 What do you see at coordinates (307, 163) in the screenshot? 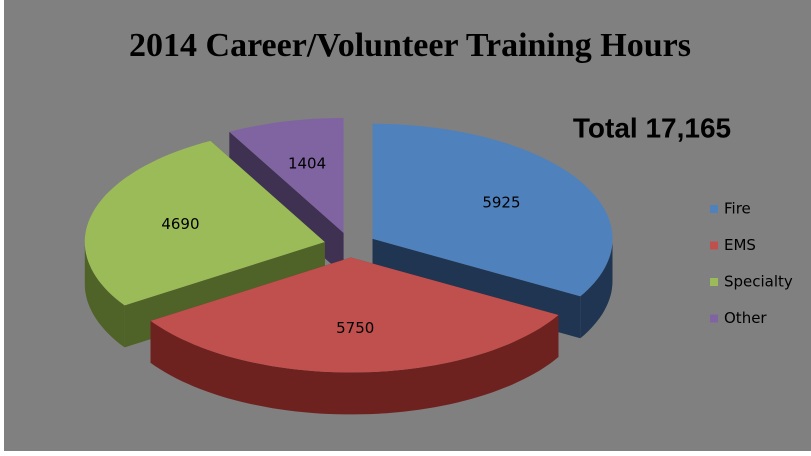
I see `data-label: 1404` at bounding box center [307, 163].